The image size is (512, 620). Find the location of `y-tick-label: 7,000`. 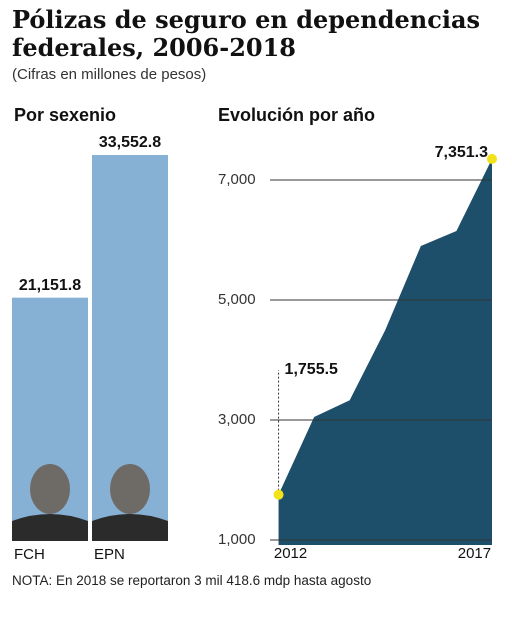

y-tick-label: 7,000 is located at coordinates (237, 179).